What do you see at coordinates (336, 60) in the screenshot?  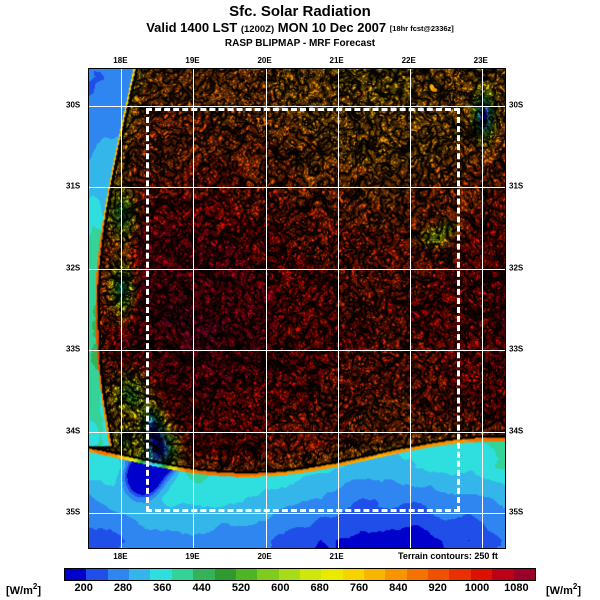 I see `xtick-top-21E: 21E` at bounding box center [336, 60].